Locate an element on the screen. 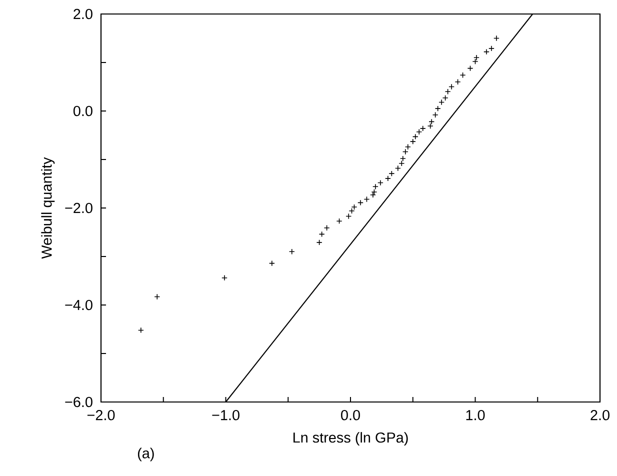 This screenshot has width=617, height=476. x-tick-label: 0.0 is located at coordinates (350, 415).